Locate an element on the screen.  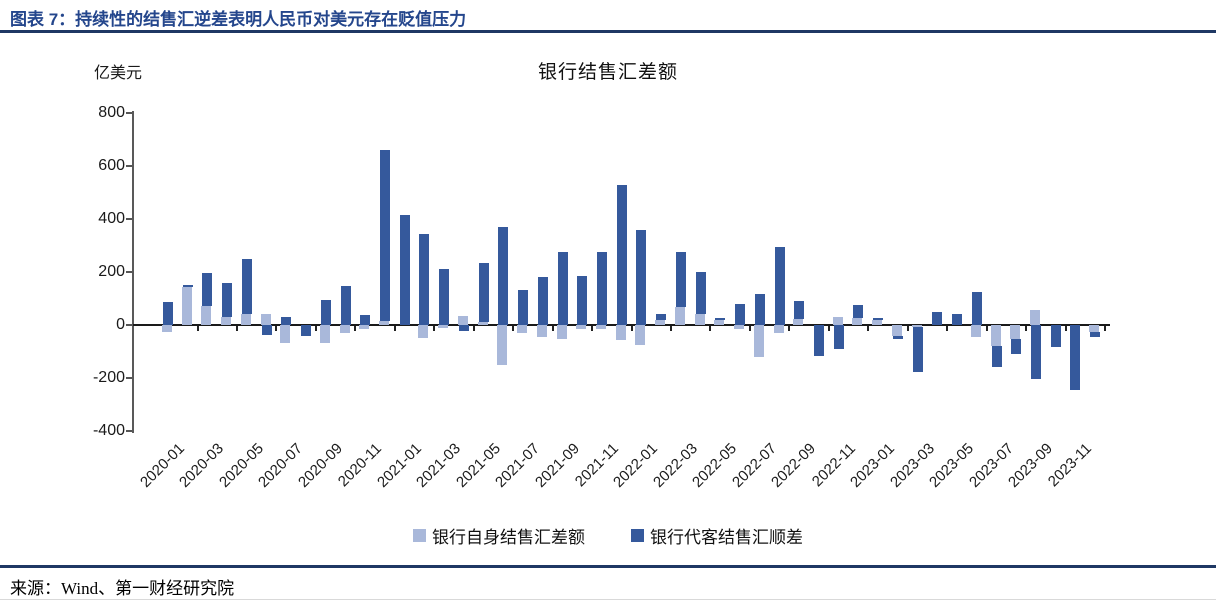
bottom-edge-line is located at coordinates (608, 599).